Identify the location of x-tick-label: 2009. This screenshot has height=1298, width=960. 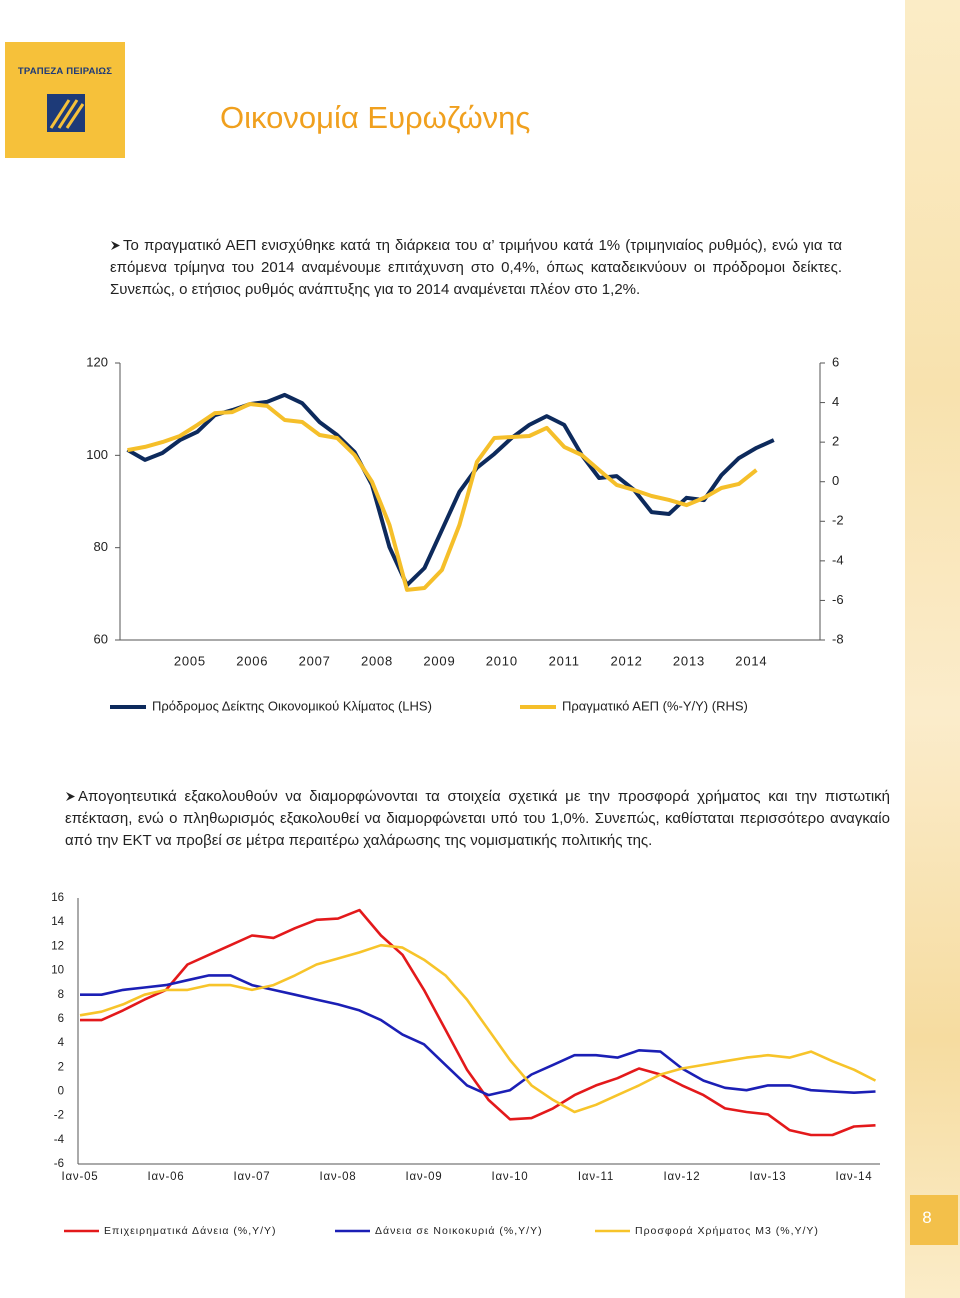
(439, 660).